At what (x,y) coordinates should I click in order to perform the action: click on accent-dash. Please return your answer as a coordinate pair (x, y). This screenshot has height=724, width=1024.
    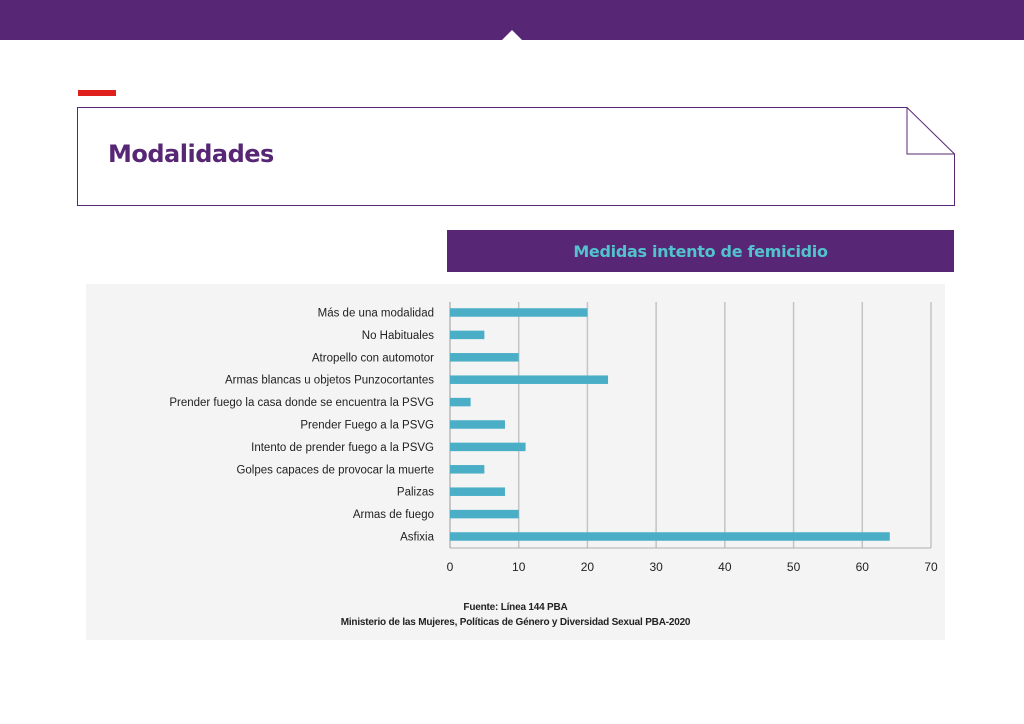
    Looking at the image, I should click on (97, 93).